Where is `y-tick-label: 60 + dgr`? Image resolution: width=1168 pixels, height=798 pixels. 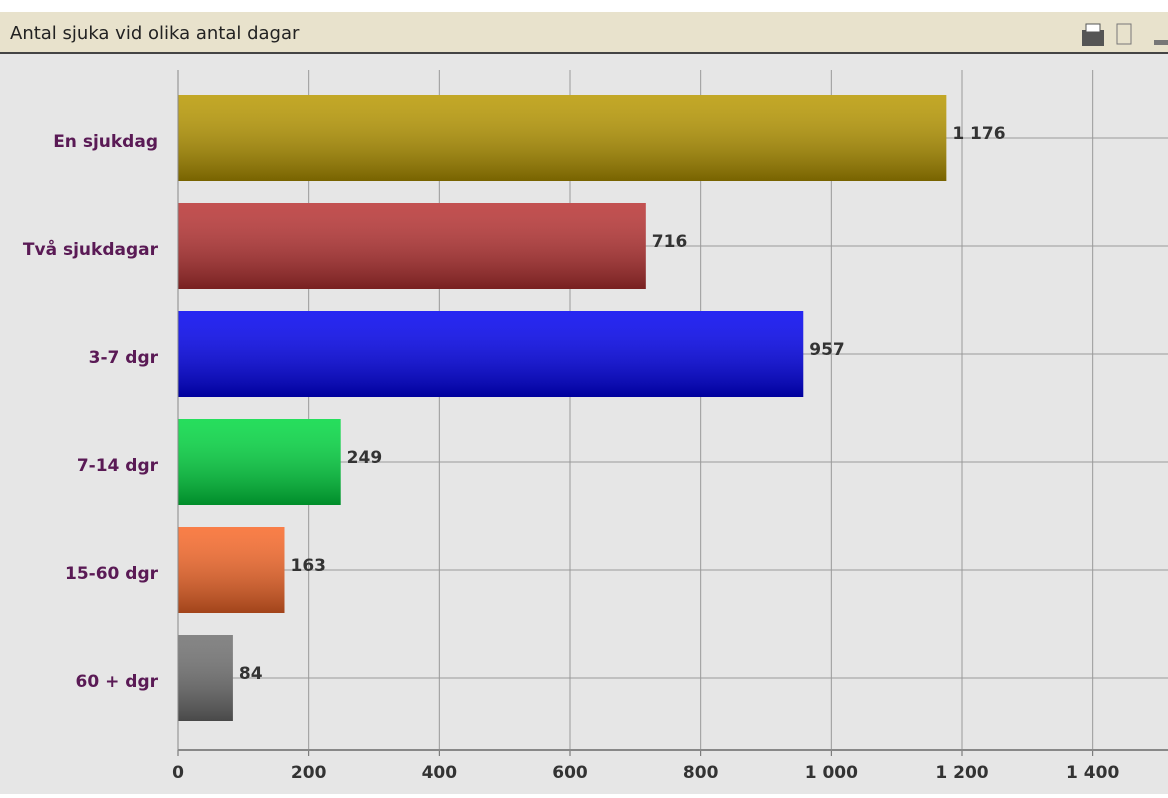 y-tick-label: 60 + dgr is located at coordinates (117, 682).